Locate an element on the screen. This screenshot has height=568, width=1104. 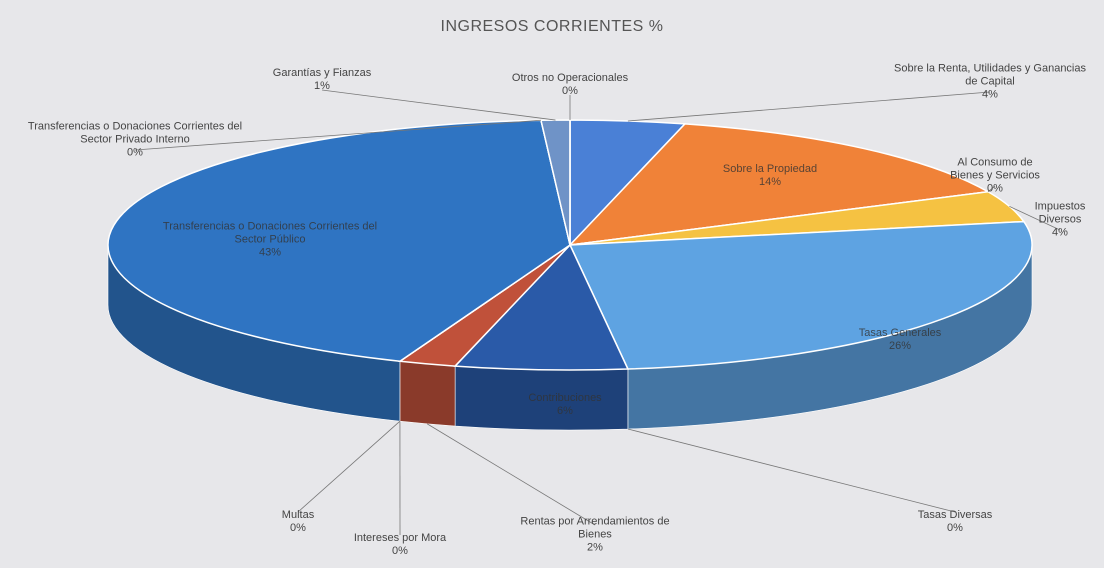
slice-name: Otros no Operacionales is located at coordinates (570, 78).